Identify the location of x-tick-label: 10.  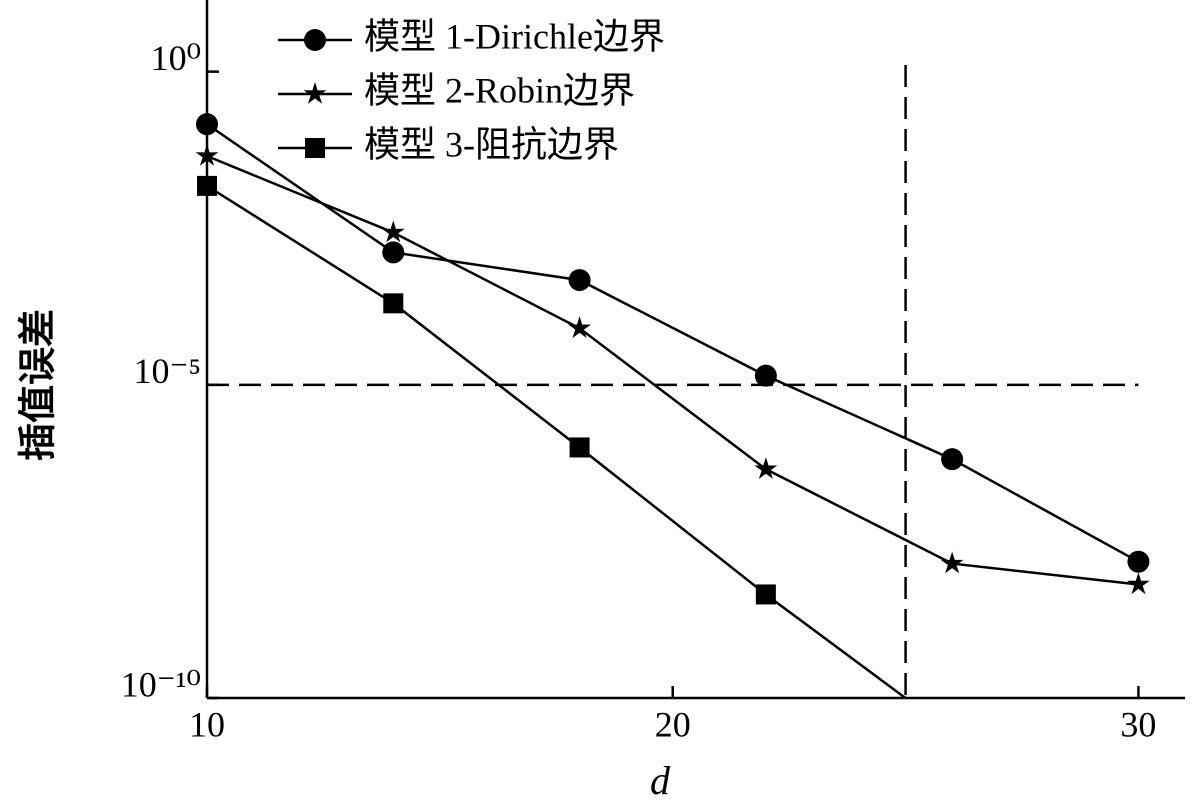
(207, 724).